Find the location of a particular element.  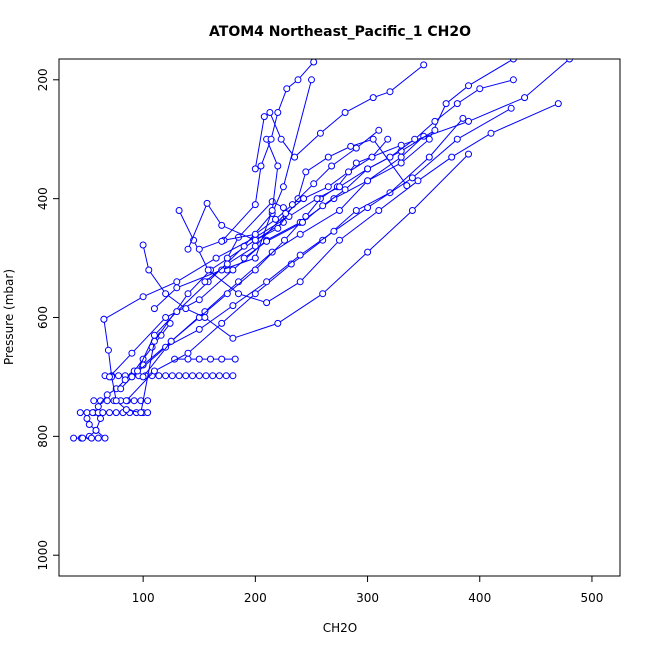

x-tick-label: 300 is located at coordinates (367, 598).